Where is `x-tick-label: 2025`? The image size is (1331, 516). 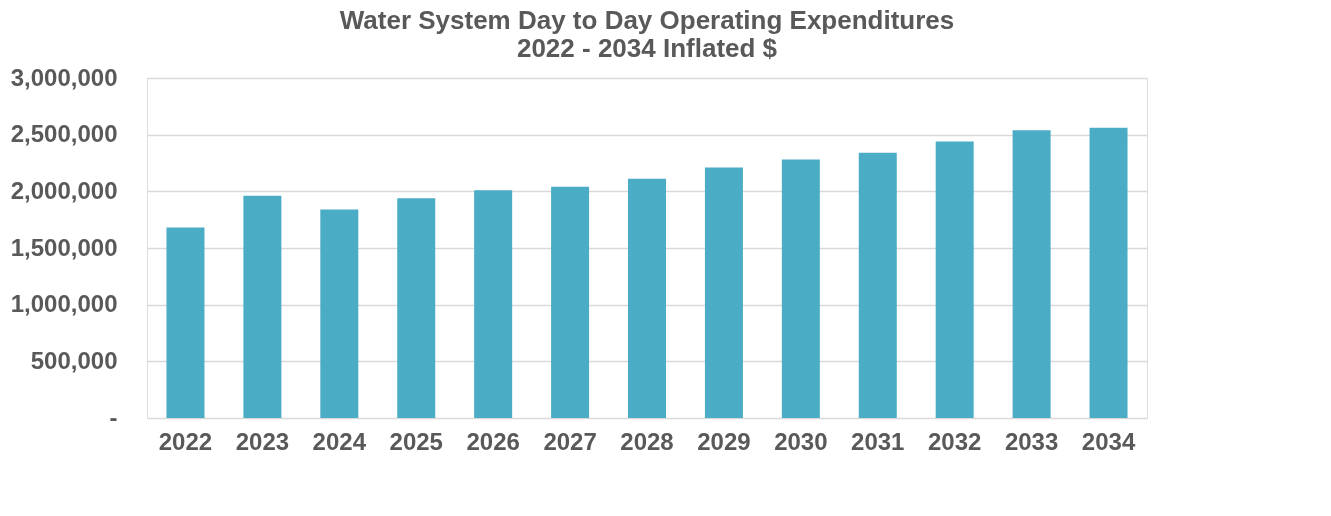
x-tick-label: 2025 is located at coordinates (416, 441).